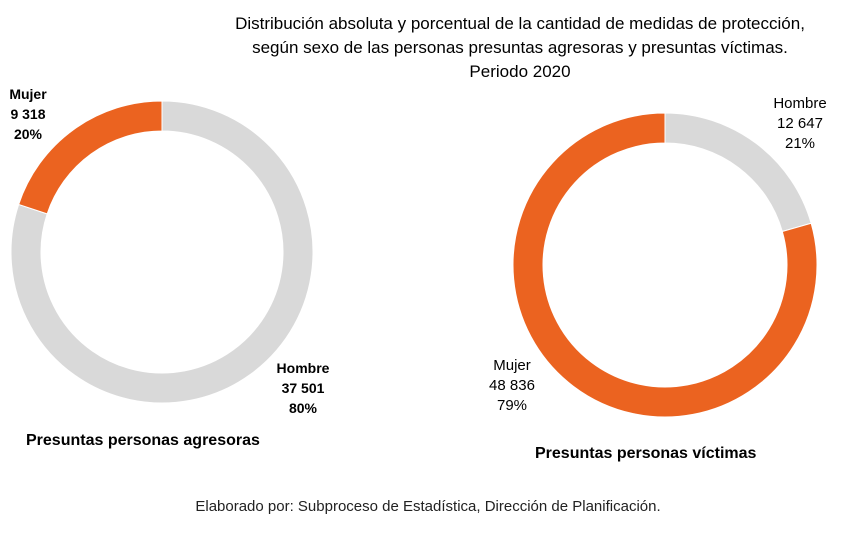 The image size is (856, 536). What do you see at coordinates (143, 440) in the screenshot?
I see `subtitle-agresoras: Presuntas personas agresoras` at bounding box center [143, 440].